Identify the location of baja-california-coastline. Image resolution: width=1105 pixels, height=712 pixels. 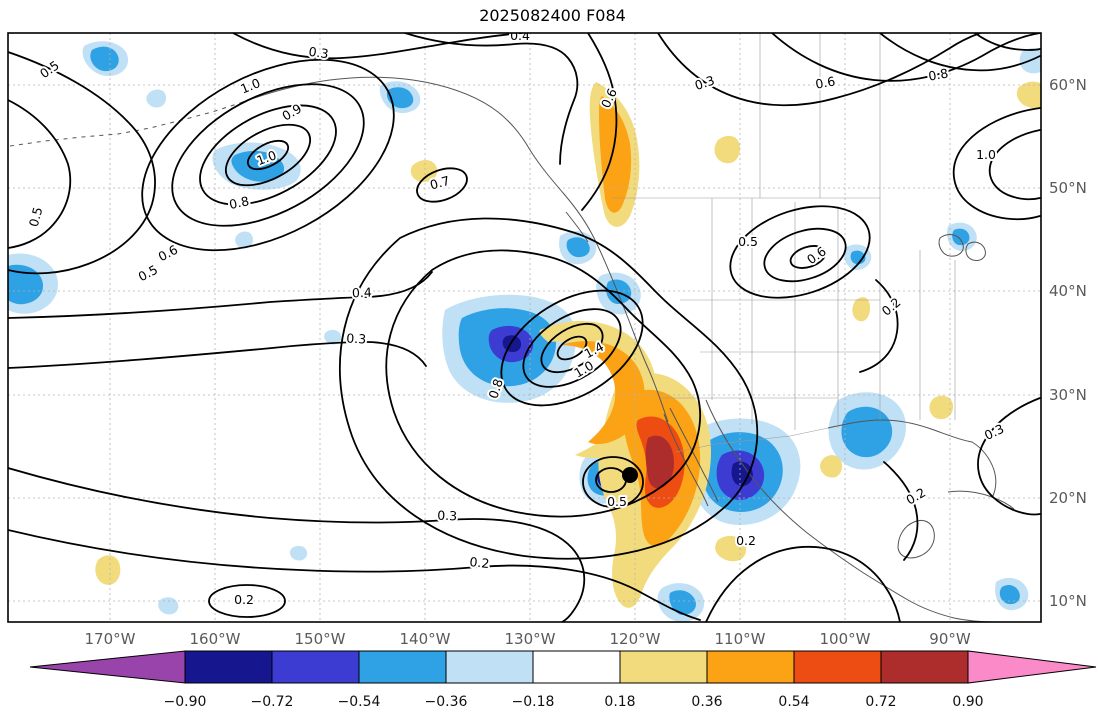
(686, 460).